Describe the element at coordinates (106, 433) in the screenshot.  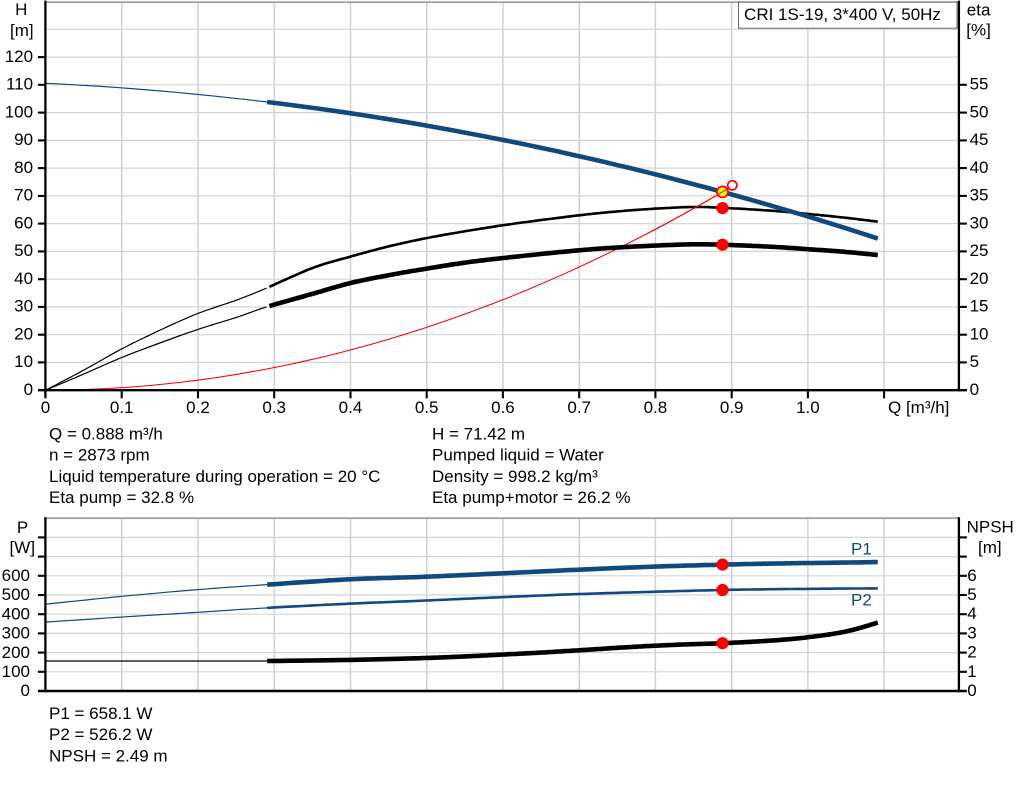
I see `svg-text: Q = 0.888 m³/h` at that location.